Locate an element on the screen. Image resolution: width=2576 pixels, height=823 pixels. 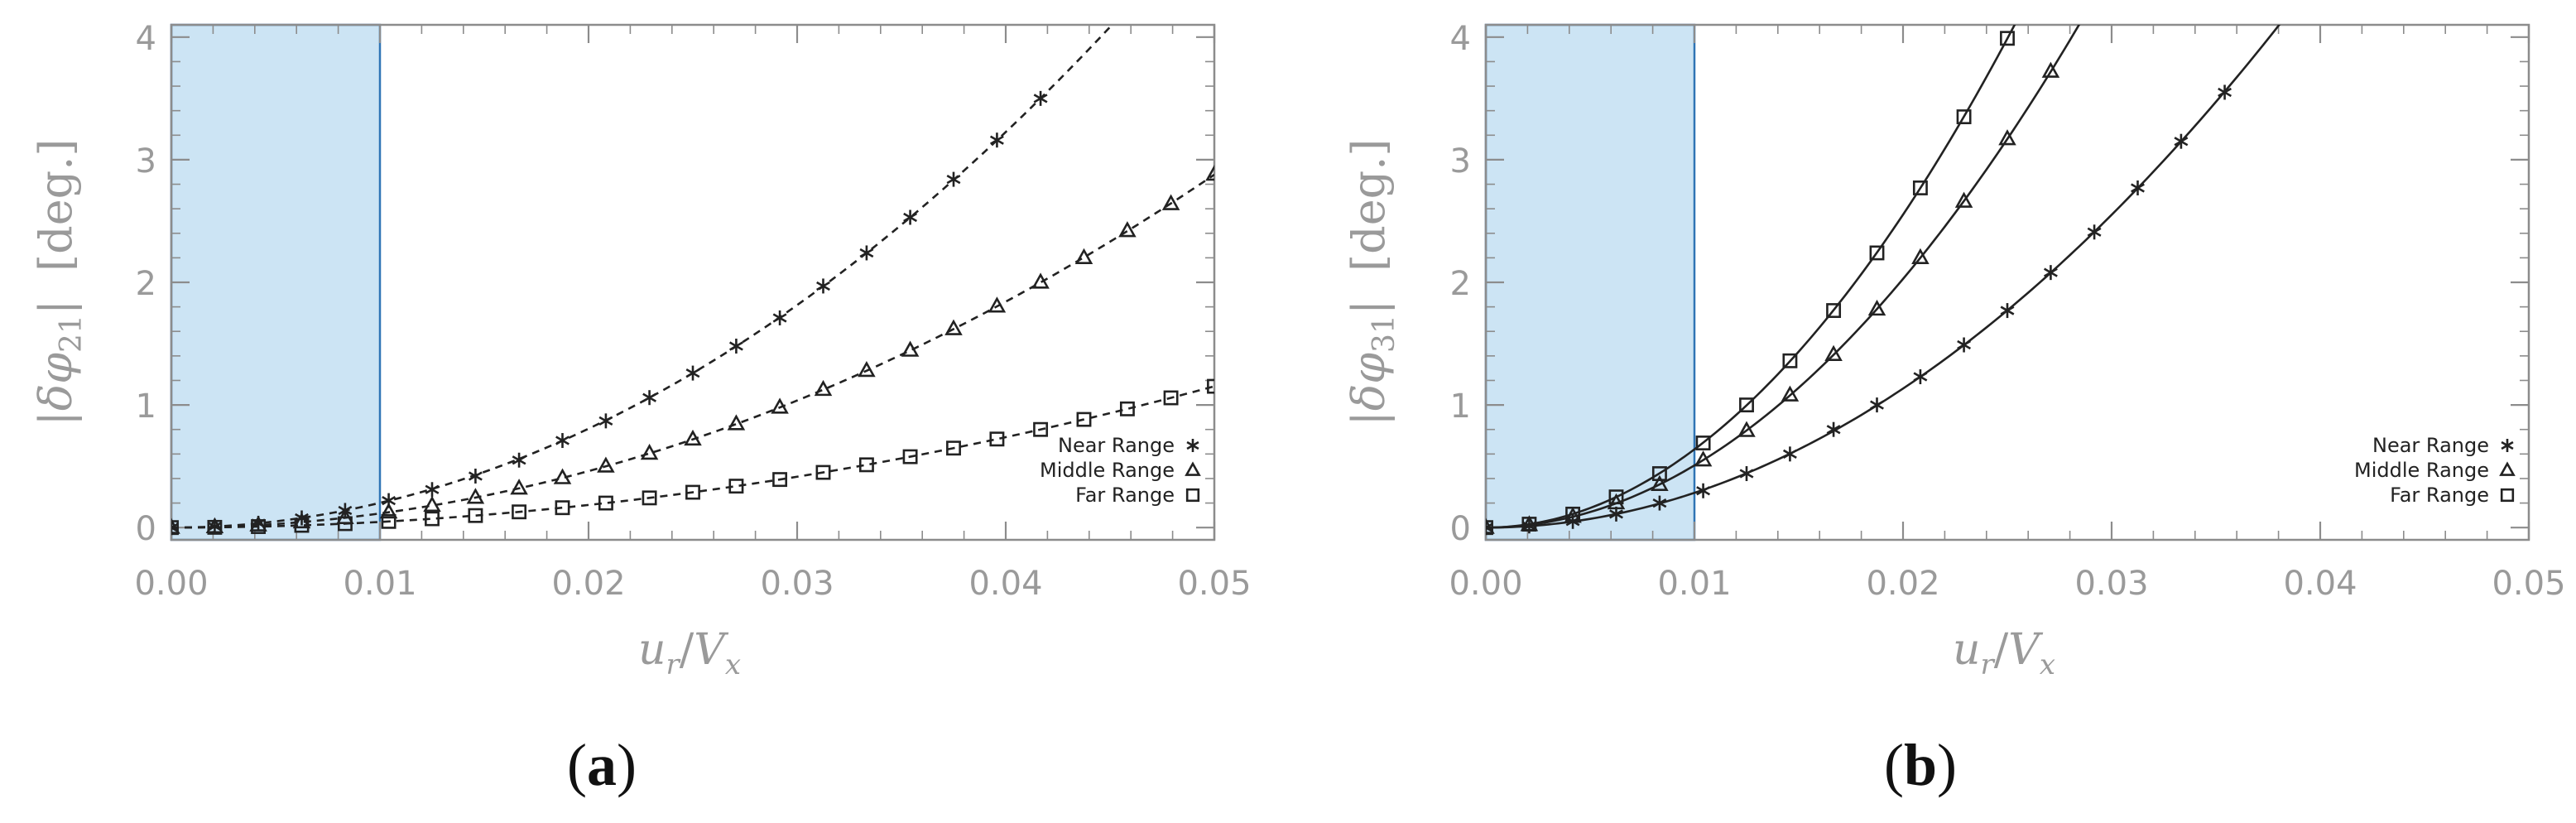
x-tick-label: 0.01 is located at coordinates (1694, 584).